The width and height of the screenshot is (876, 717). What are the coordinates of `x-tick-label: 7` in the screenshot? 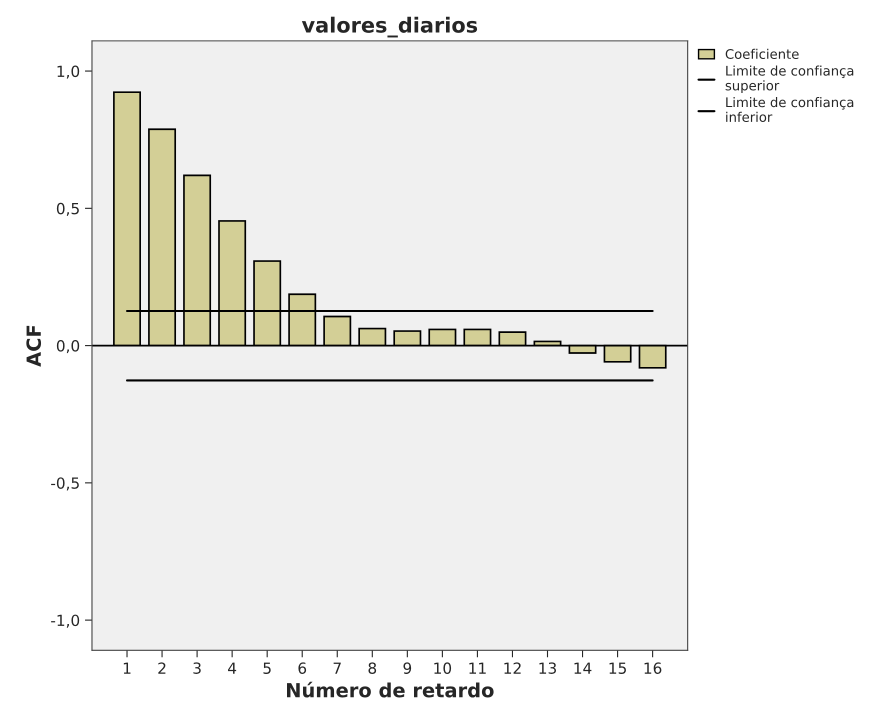 It's located at (337, 668).